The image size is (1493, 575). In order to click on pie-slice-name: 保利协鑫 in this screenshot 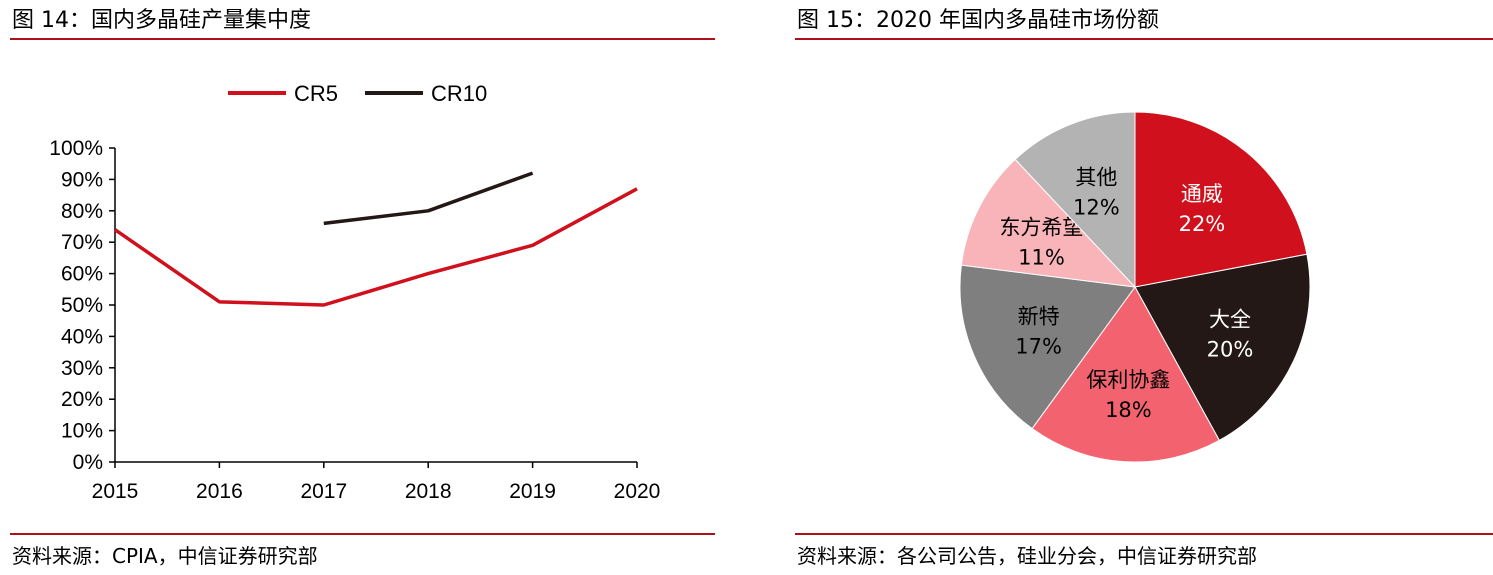, I will do `click(1128, 380)`.